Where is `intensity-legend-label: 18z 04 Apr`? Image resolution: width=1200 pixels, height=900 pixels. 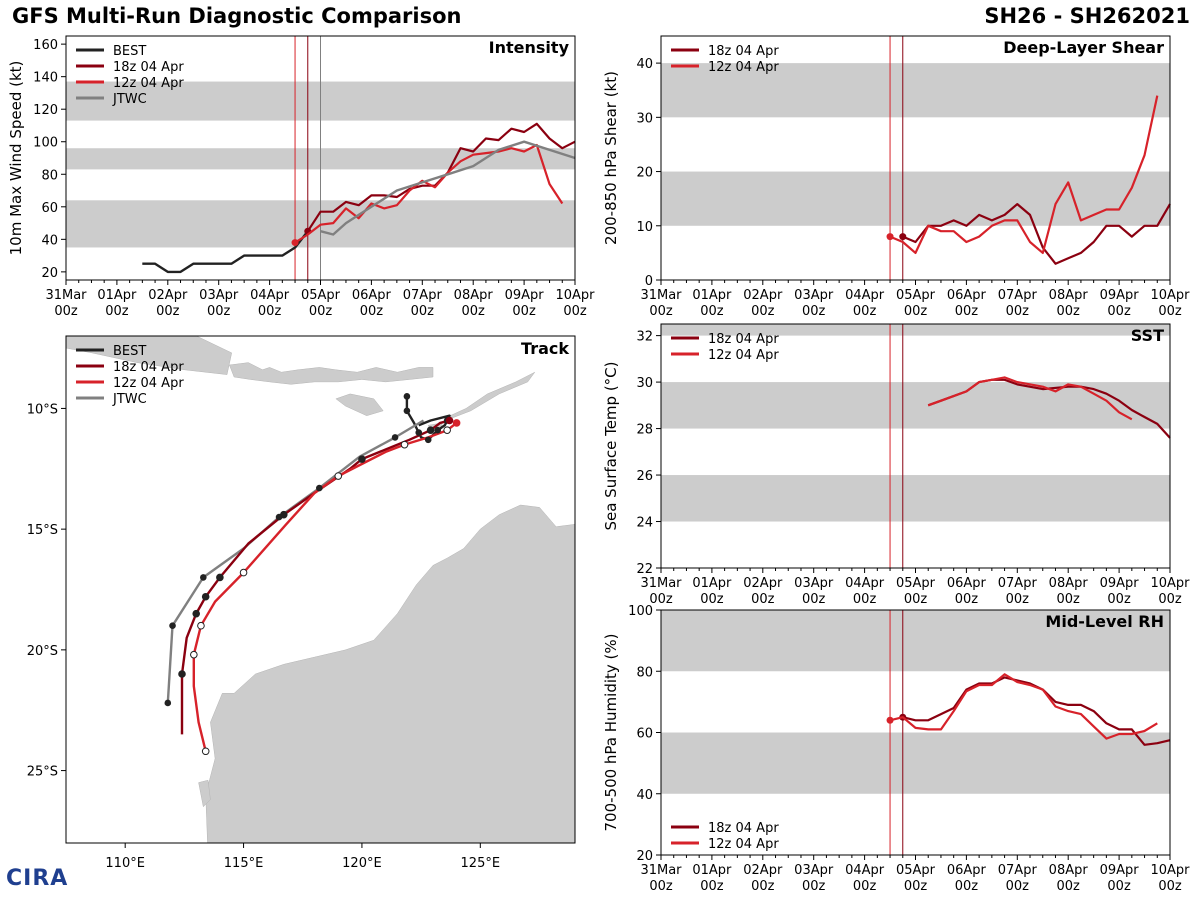
intensity-legend-label: 18z 04 Apr is located at coordinates (148, 67).